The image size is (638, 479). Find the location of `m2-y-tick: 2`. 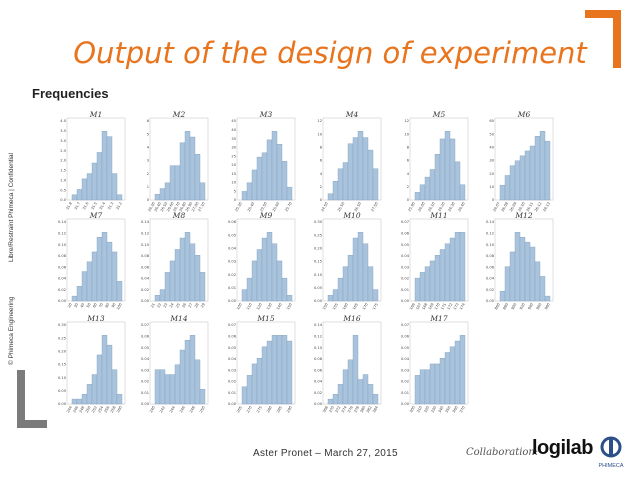

m2-y-tick: 2 is located at coordinates (148, 174).